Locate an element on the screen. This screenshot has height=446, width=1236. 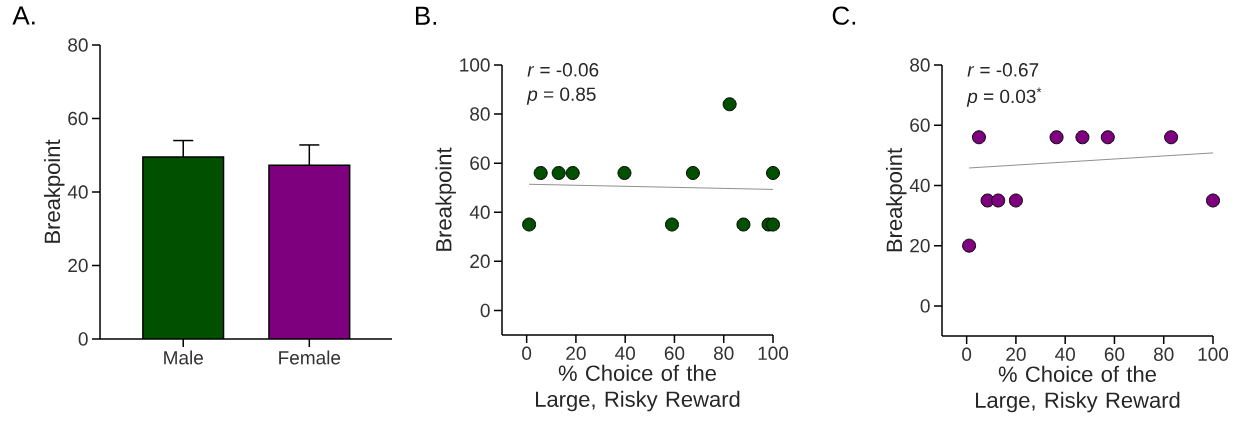
x-tick-label: Male is located at coordinates (183, 357).